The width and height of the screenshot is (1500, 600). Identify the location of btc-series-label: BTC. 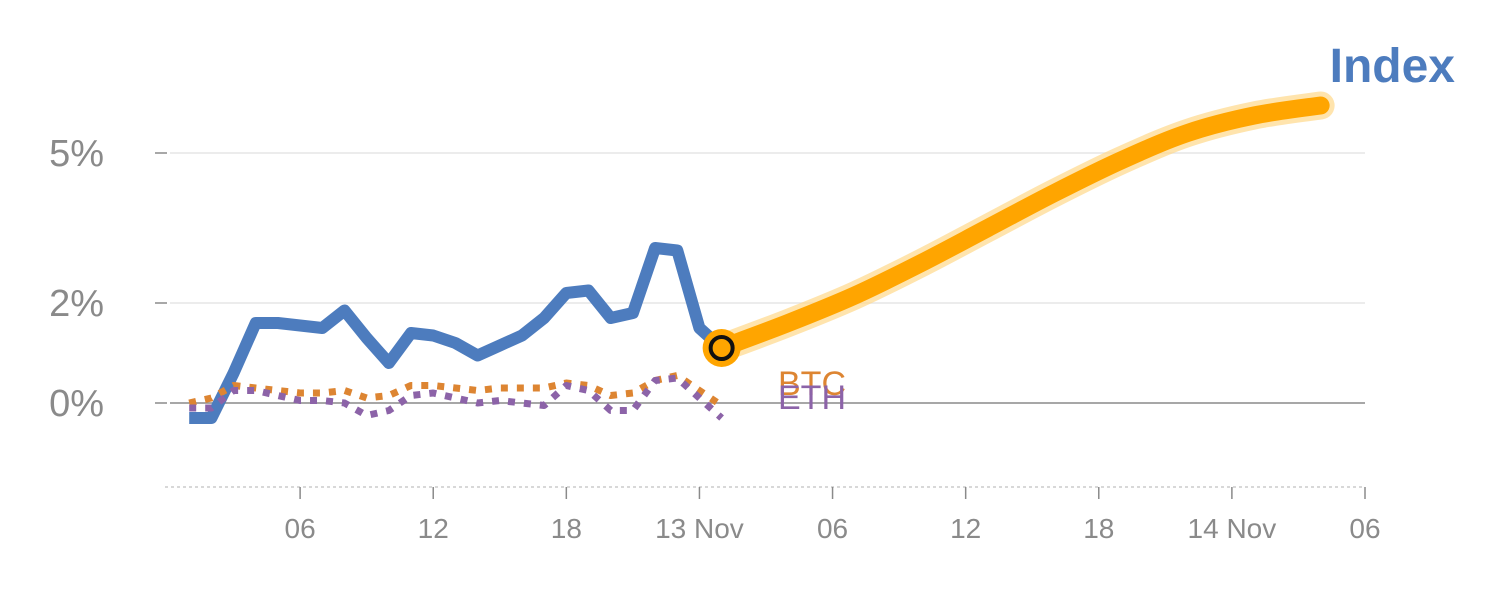
(812, 384).